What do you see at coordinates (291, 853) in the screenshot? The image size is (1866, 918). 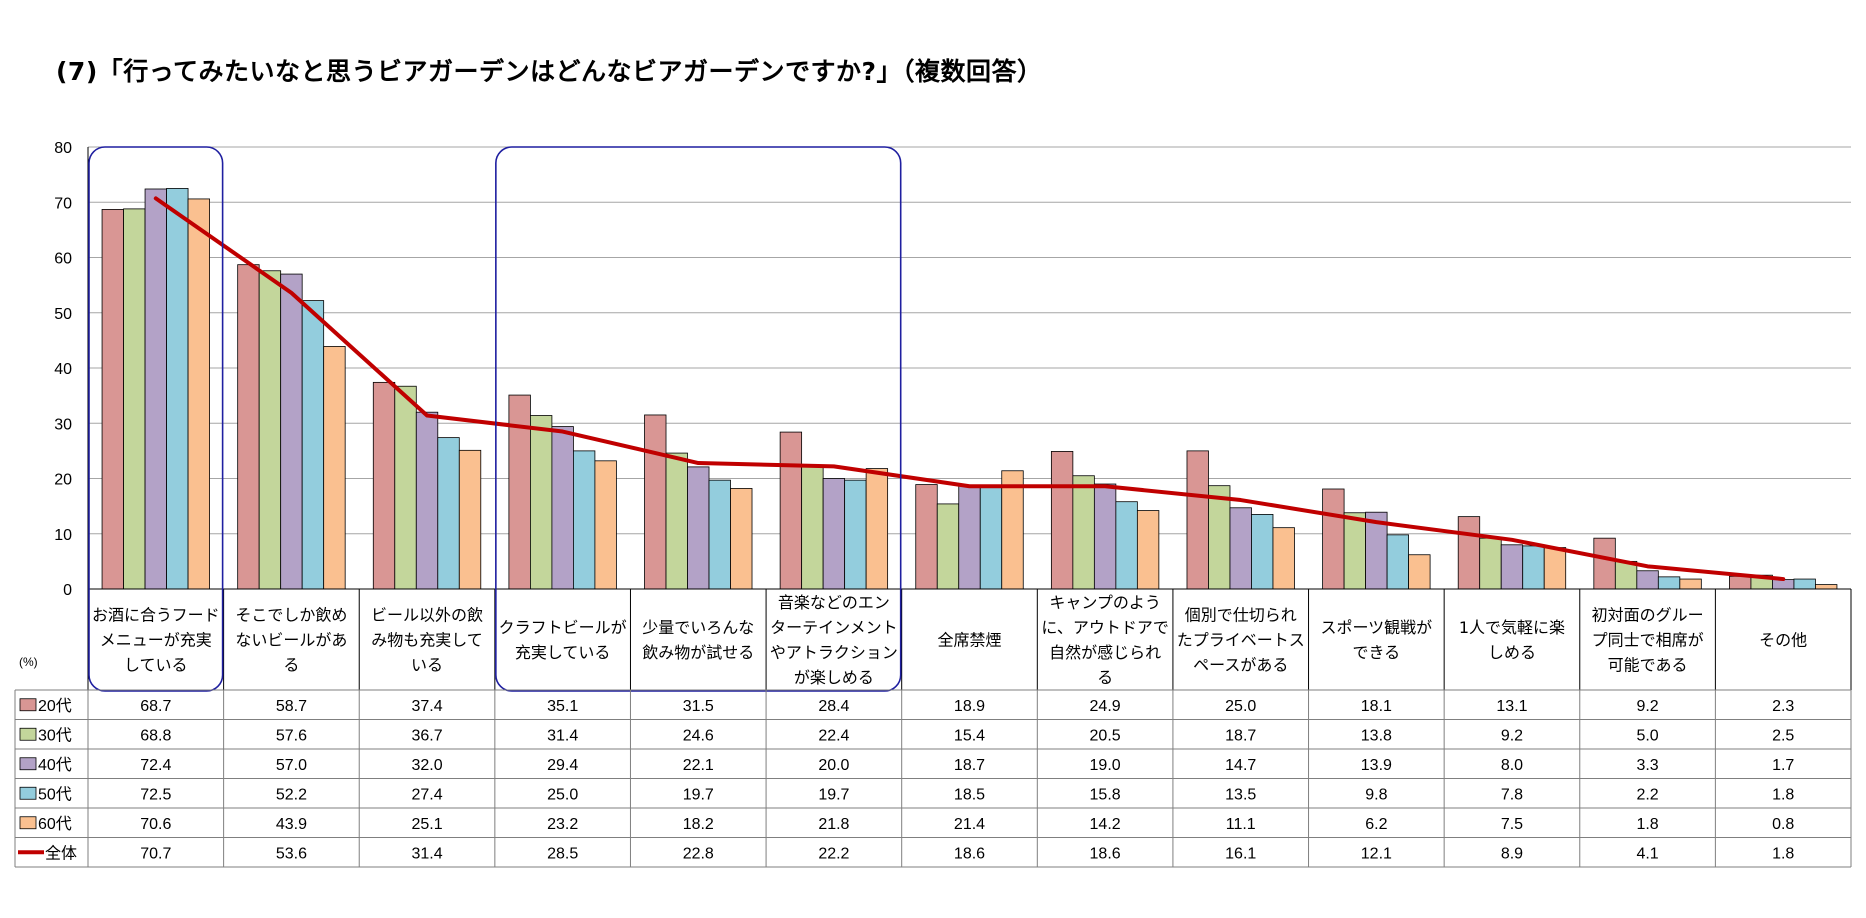 I see `table-cell-全体-1: 53.6` at bounding box center [291, 853].